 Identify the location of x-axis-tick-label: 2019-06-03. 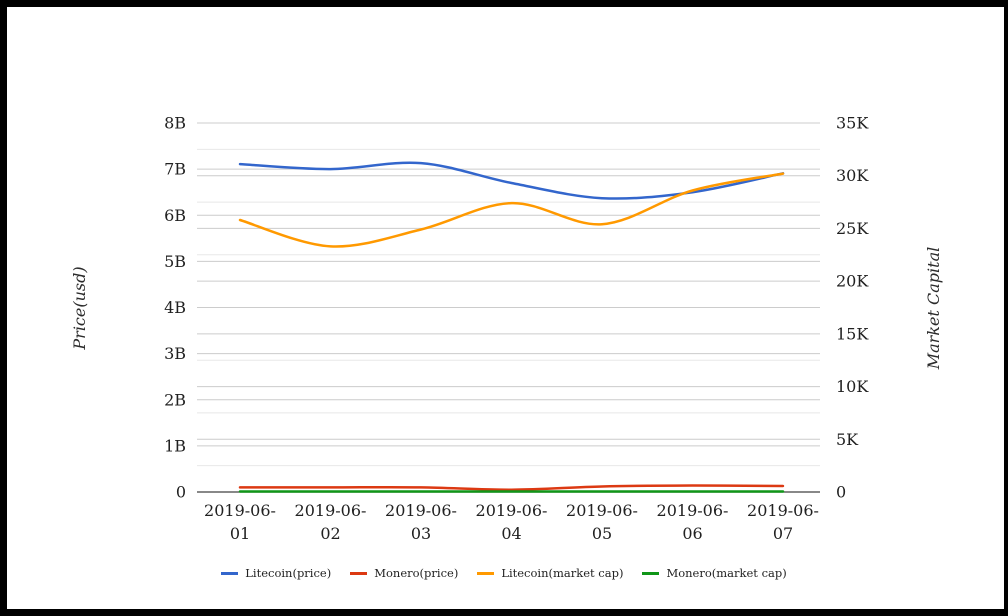
(421, 522).